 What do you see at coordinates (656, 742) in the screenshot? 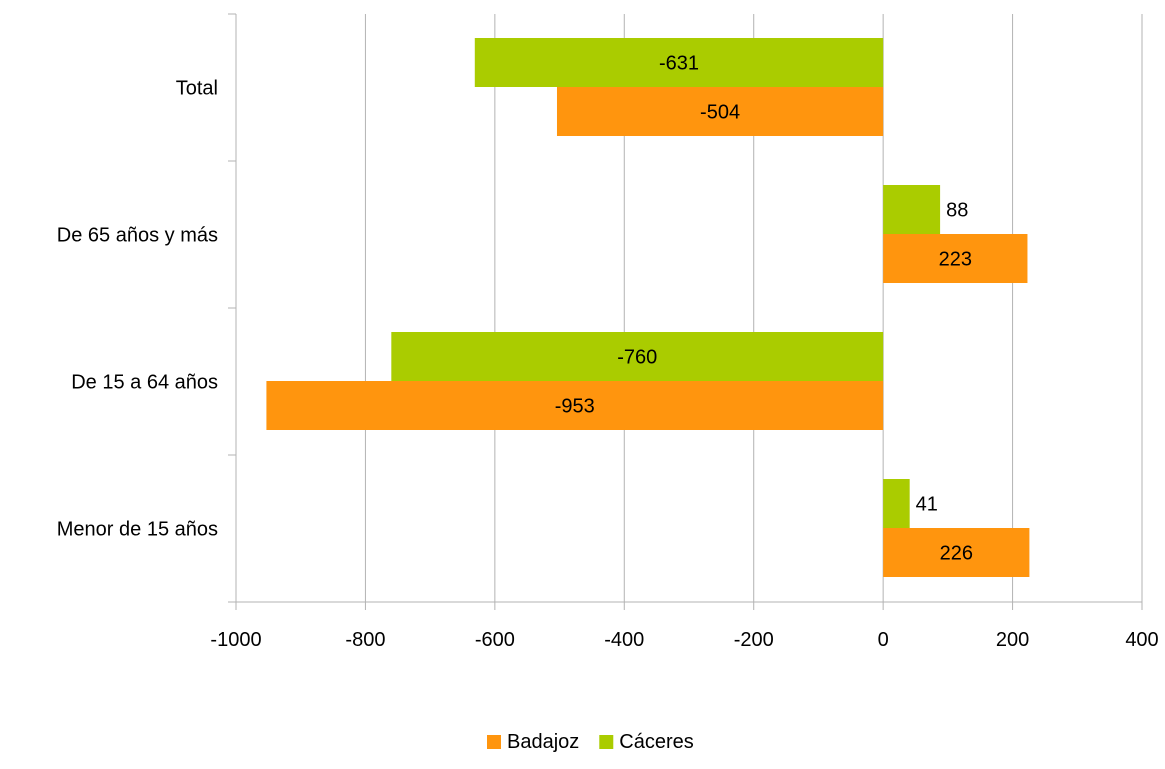
I see `legend-label: Cáceres` at bounding box center [656, 742].